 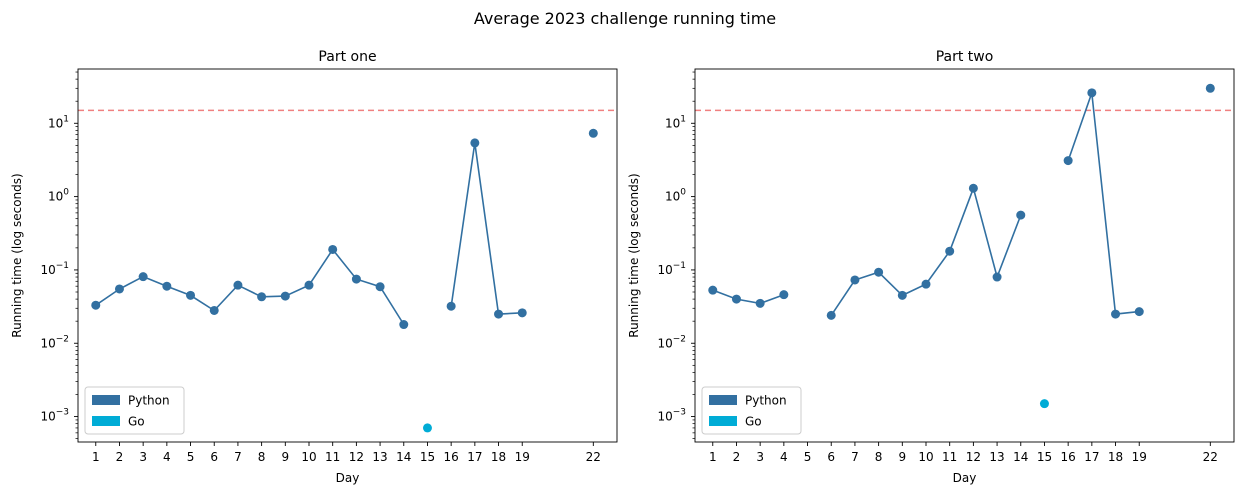 I want to click on x-tick-label: 7, so click(x=855, y=457).